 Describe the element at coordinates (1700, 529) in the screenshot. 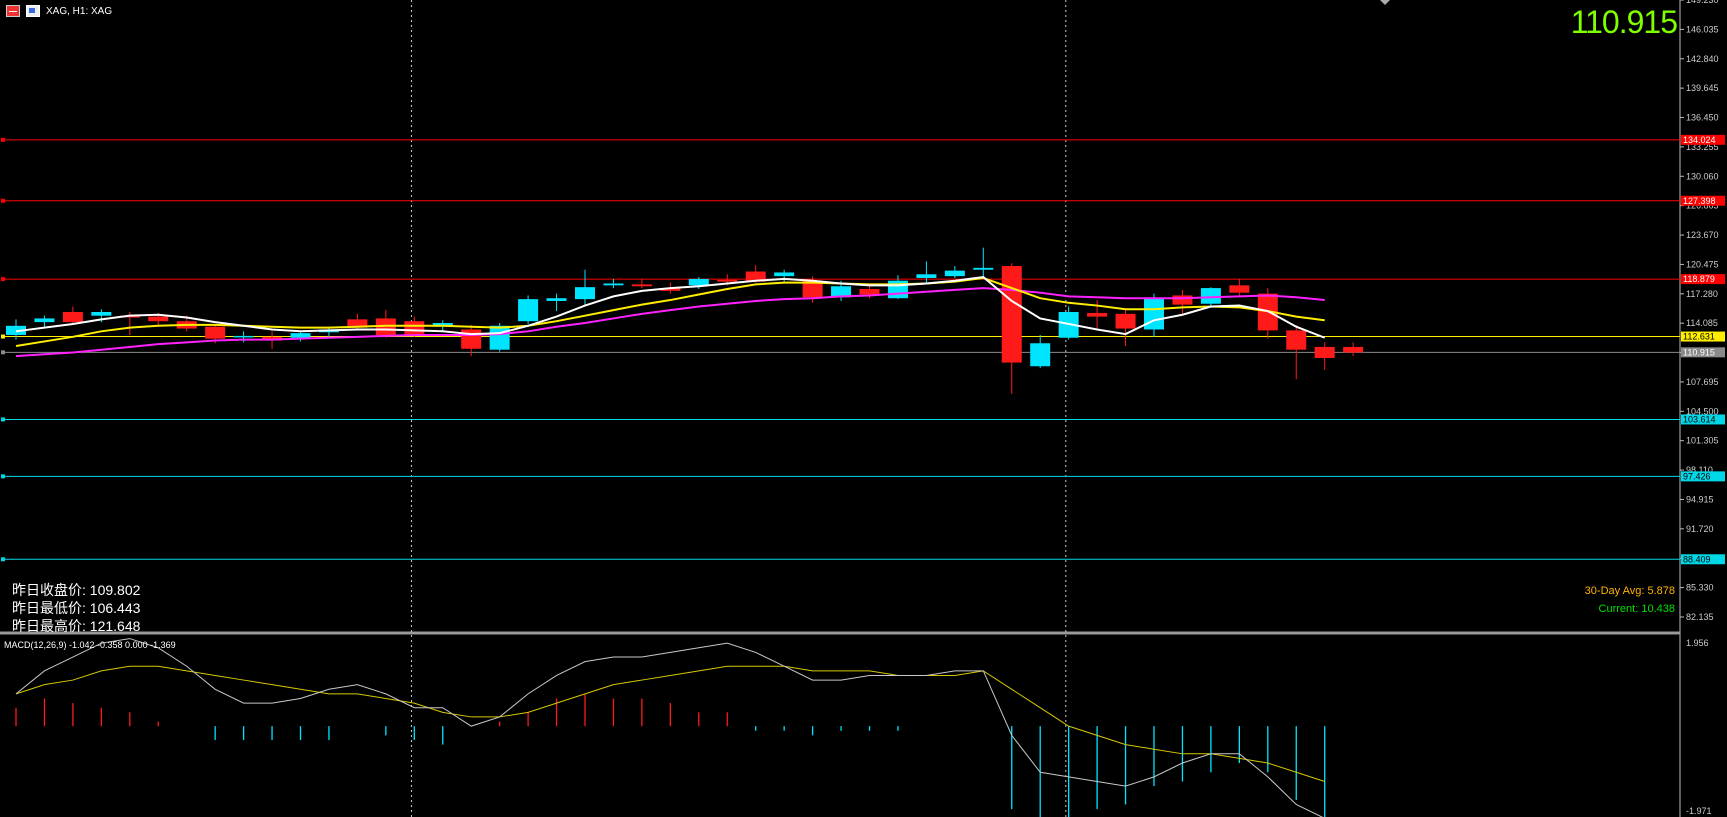

I see `y-tick-label: 91.720` at that location.